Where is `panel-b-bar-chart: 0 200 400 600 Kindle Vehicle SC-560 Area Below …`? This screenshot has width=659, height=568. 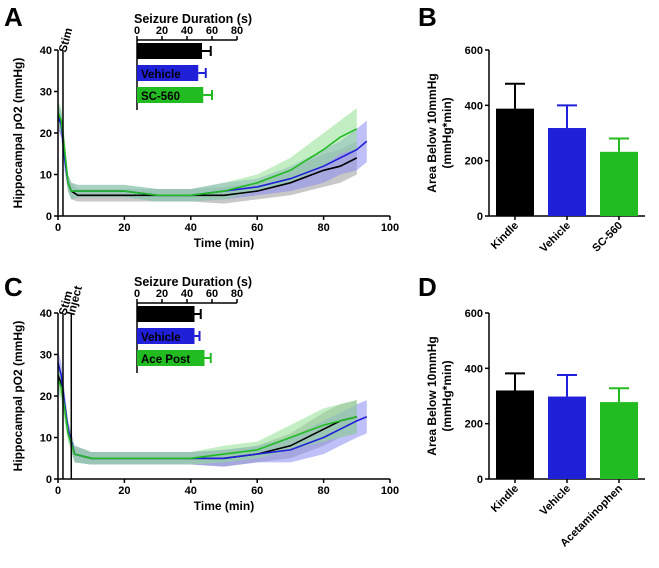
panel-b-bar-chart: 0 200 400 600 Kindle Vehicle SC-560 Area Below … is located at coordinates (535, 150).